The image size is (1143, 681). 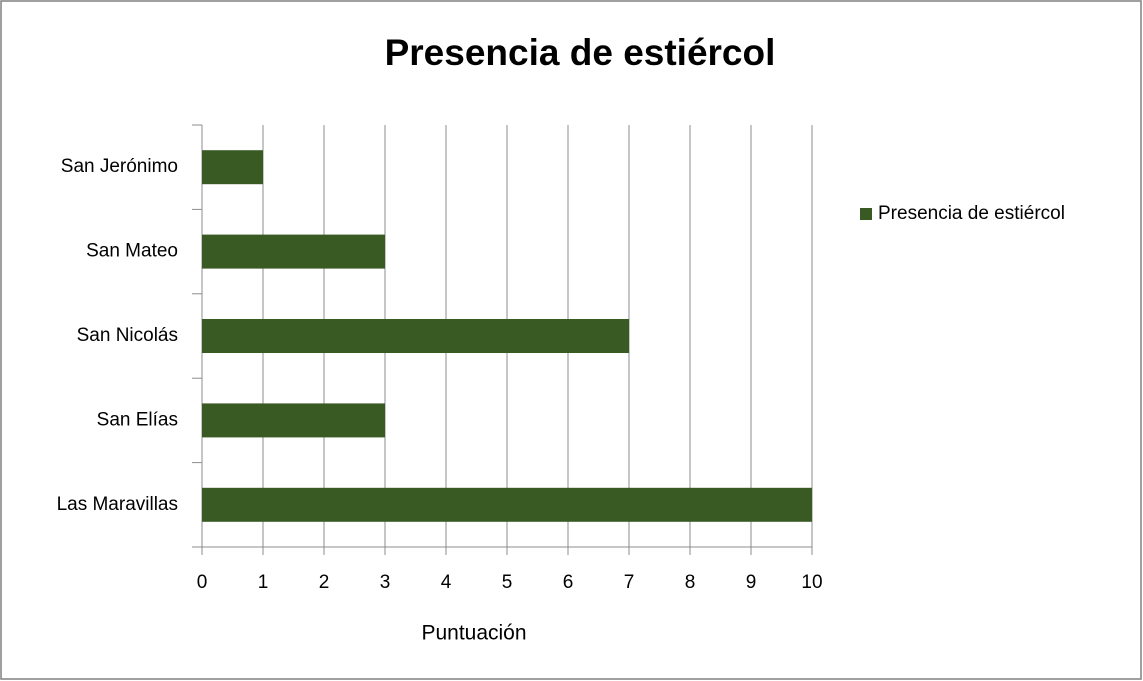 What do you see at coordinates (580, 52) in the screenshot?
I see `chart-title: Presencia de estiércol` at bounding box center [580, 52].